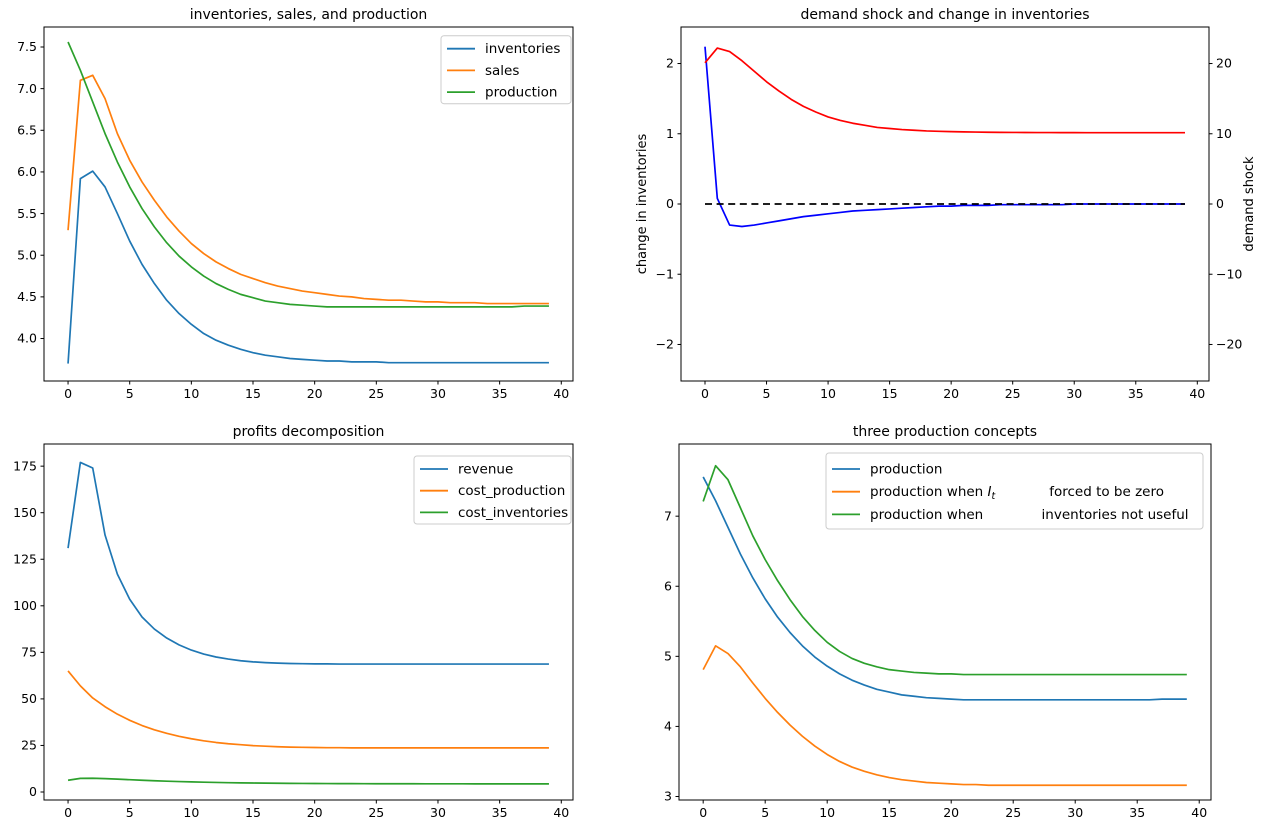 The width and height of the screenshot is (1277, 834). Describe the element at coordinates (309, 432) in the screenshot. I see `chart-title: profits decomposition` at that location.